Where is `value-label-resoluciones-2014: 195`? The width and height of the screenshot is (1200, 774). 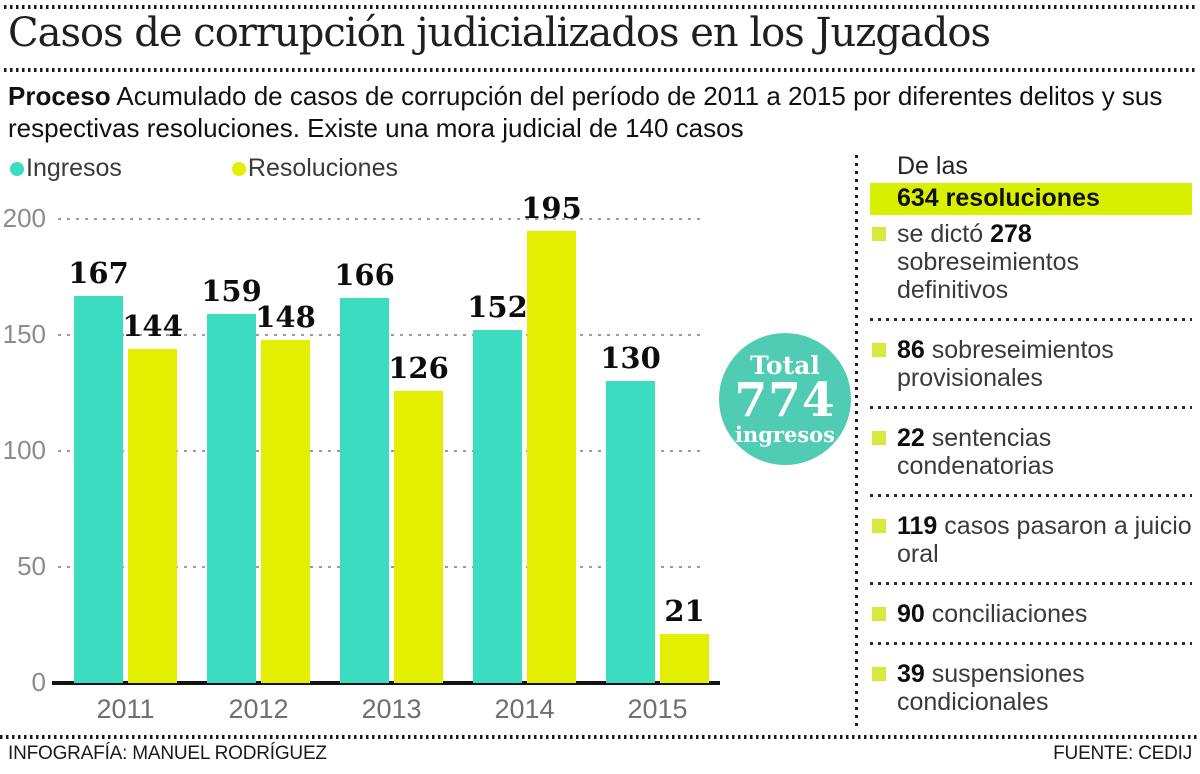 value-label-resoluciones-2014: 195 is located at coordinates (551, 208).